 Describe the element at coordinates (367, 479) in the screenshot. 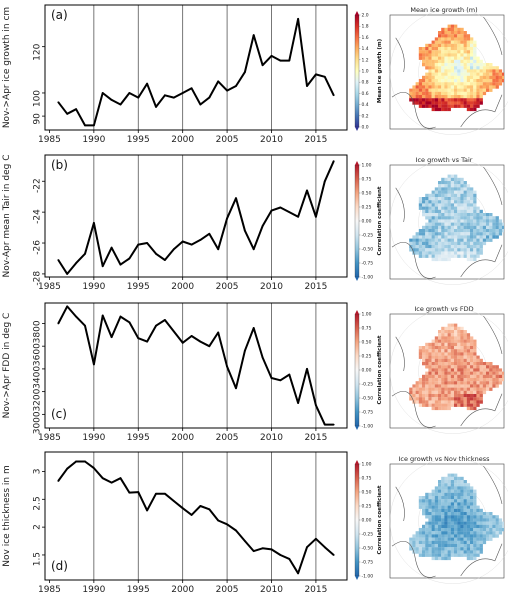

I see `colorbar-tick-label: 0.75` at that location.